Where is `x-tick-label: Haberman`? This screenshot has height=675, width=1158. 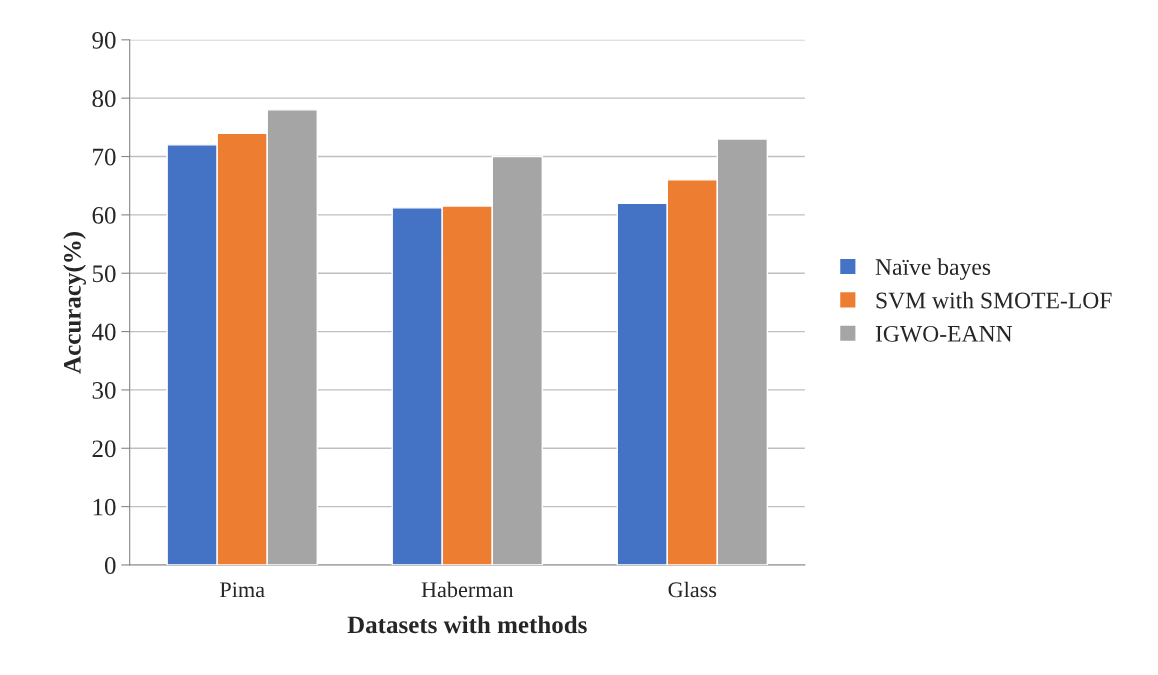
x-tick-label: Haberman is located at coordinates (467, 589).